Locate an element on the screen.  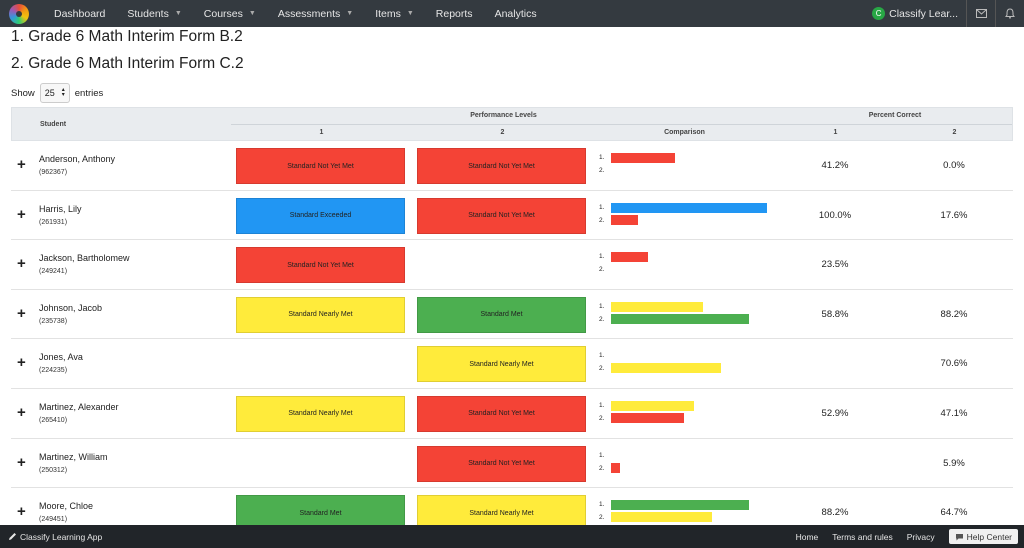
footer-link-terms: Terms and rules is located at coordinates (862, 536).